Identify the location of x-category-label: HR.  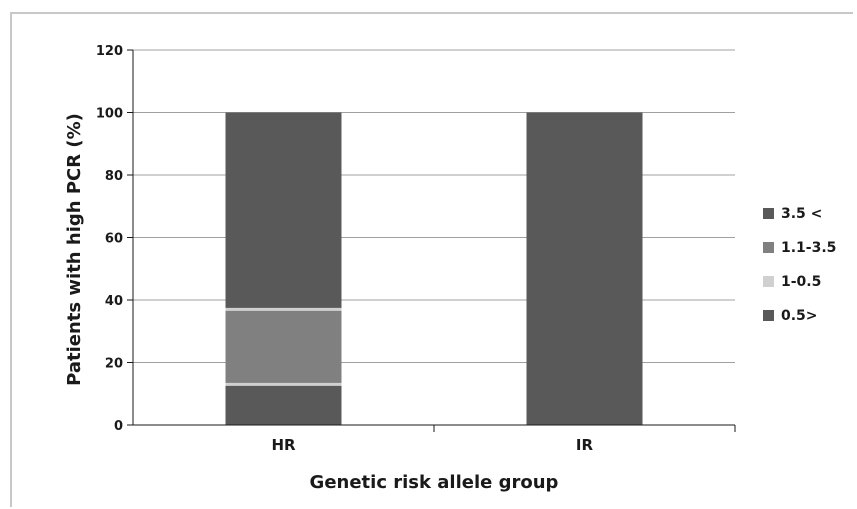
(283, 445).